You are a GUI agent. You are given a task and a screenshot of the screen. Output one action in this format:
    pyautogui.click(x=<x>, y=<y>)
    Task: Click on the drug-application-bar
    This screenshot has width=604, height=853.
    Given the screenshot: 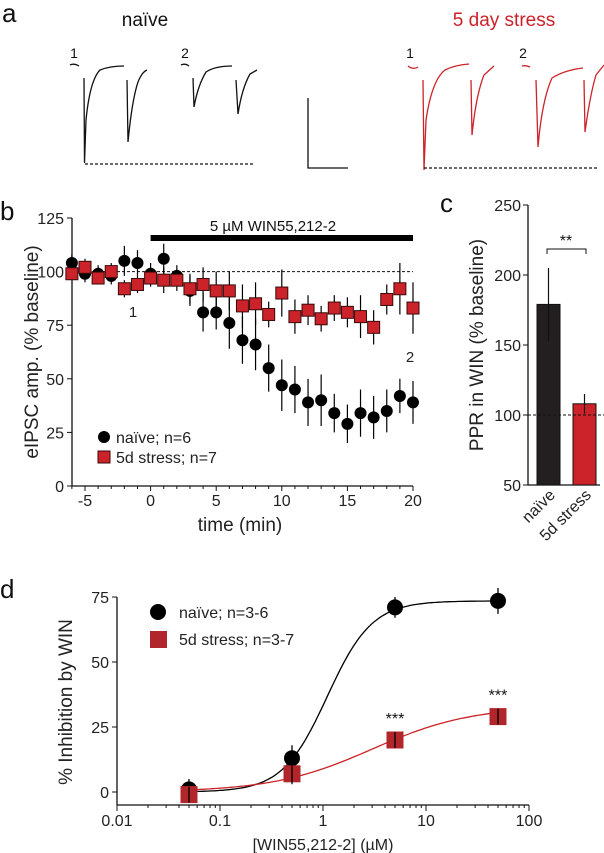 What is the action you would take?
    pyautogui.click(x=281, y=238)
    